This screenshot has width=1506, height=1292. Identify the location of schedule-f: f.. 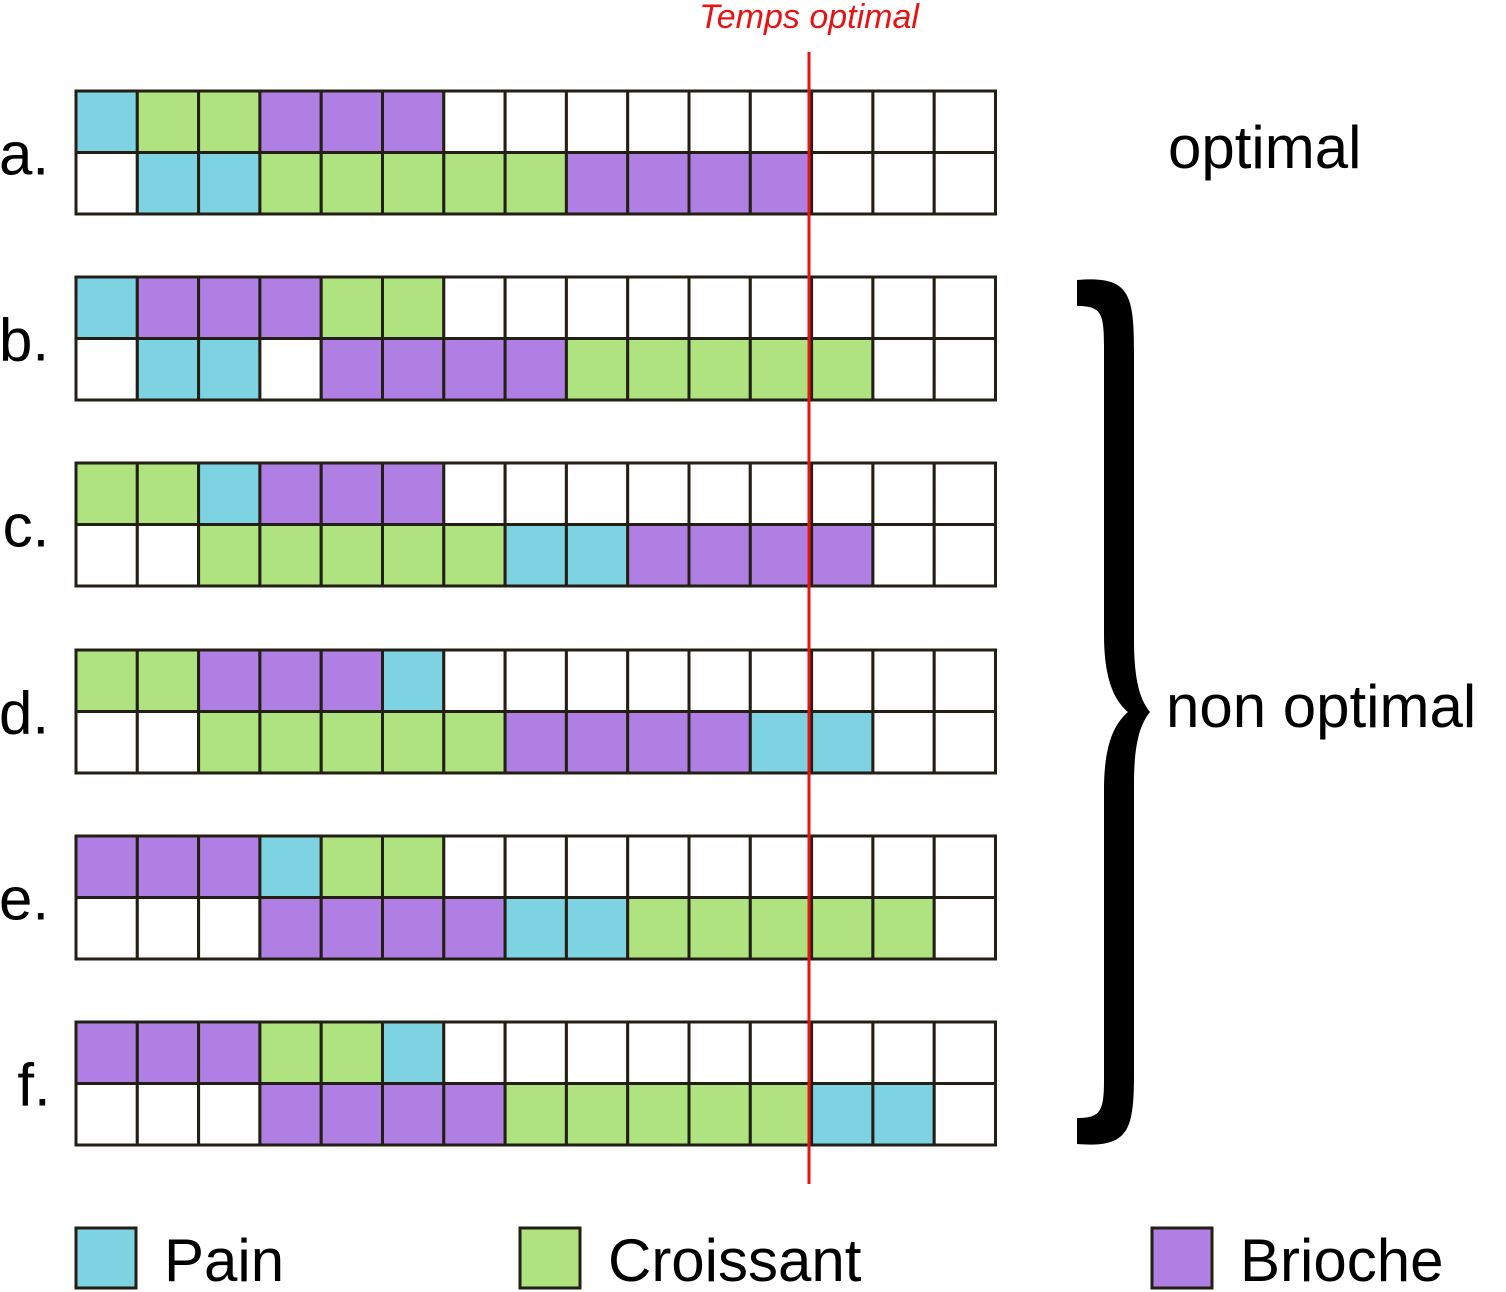
(507, 1083).